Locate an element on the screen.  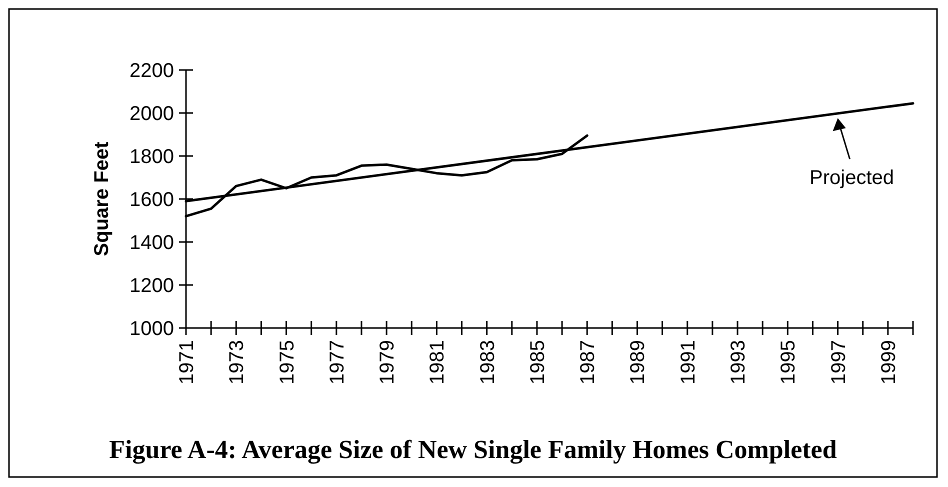
x-tick-label: 1989 is located at coordinates (638, 362).